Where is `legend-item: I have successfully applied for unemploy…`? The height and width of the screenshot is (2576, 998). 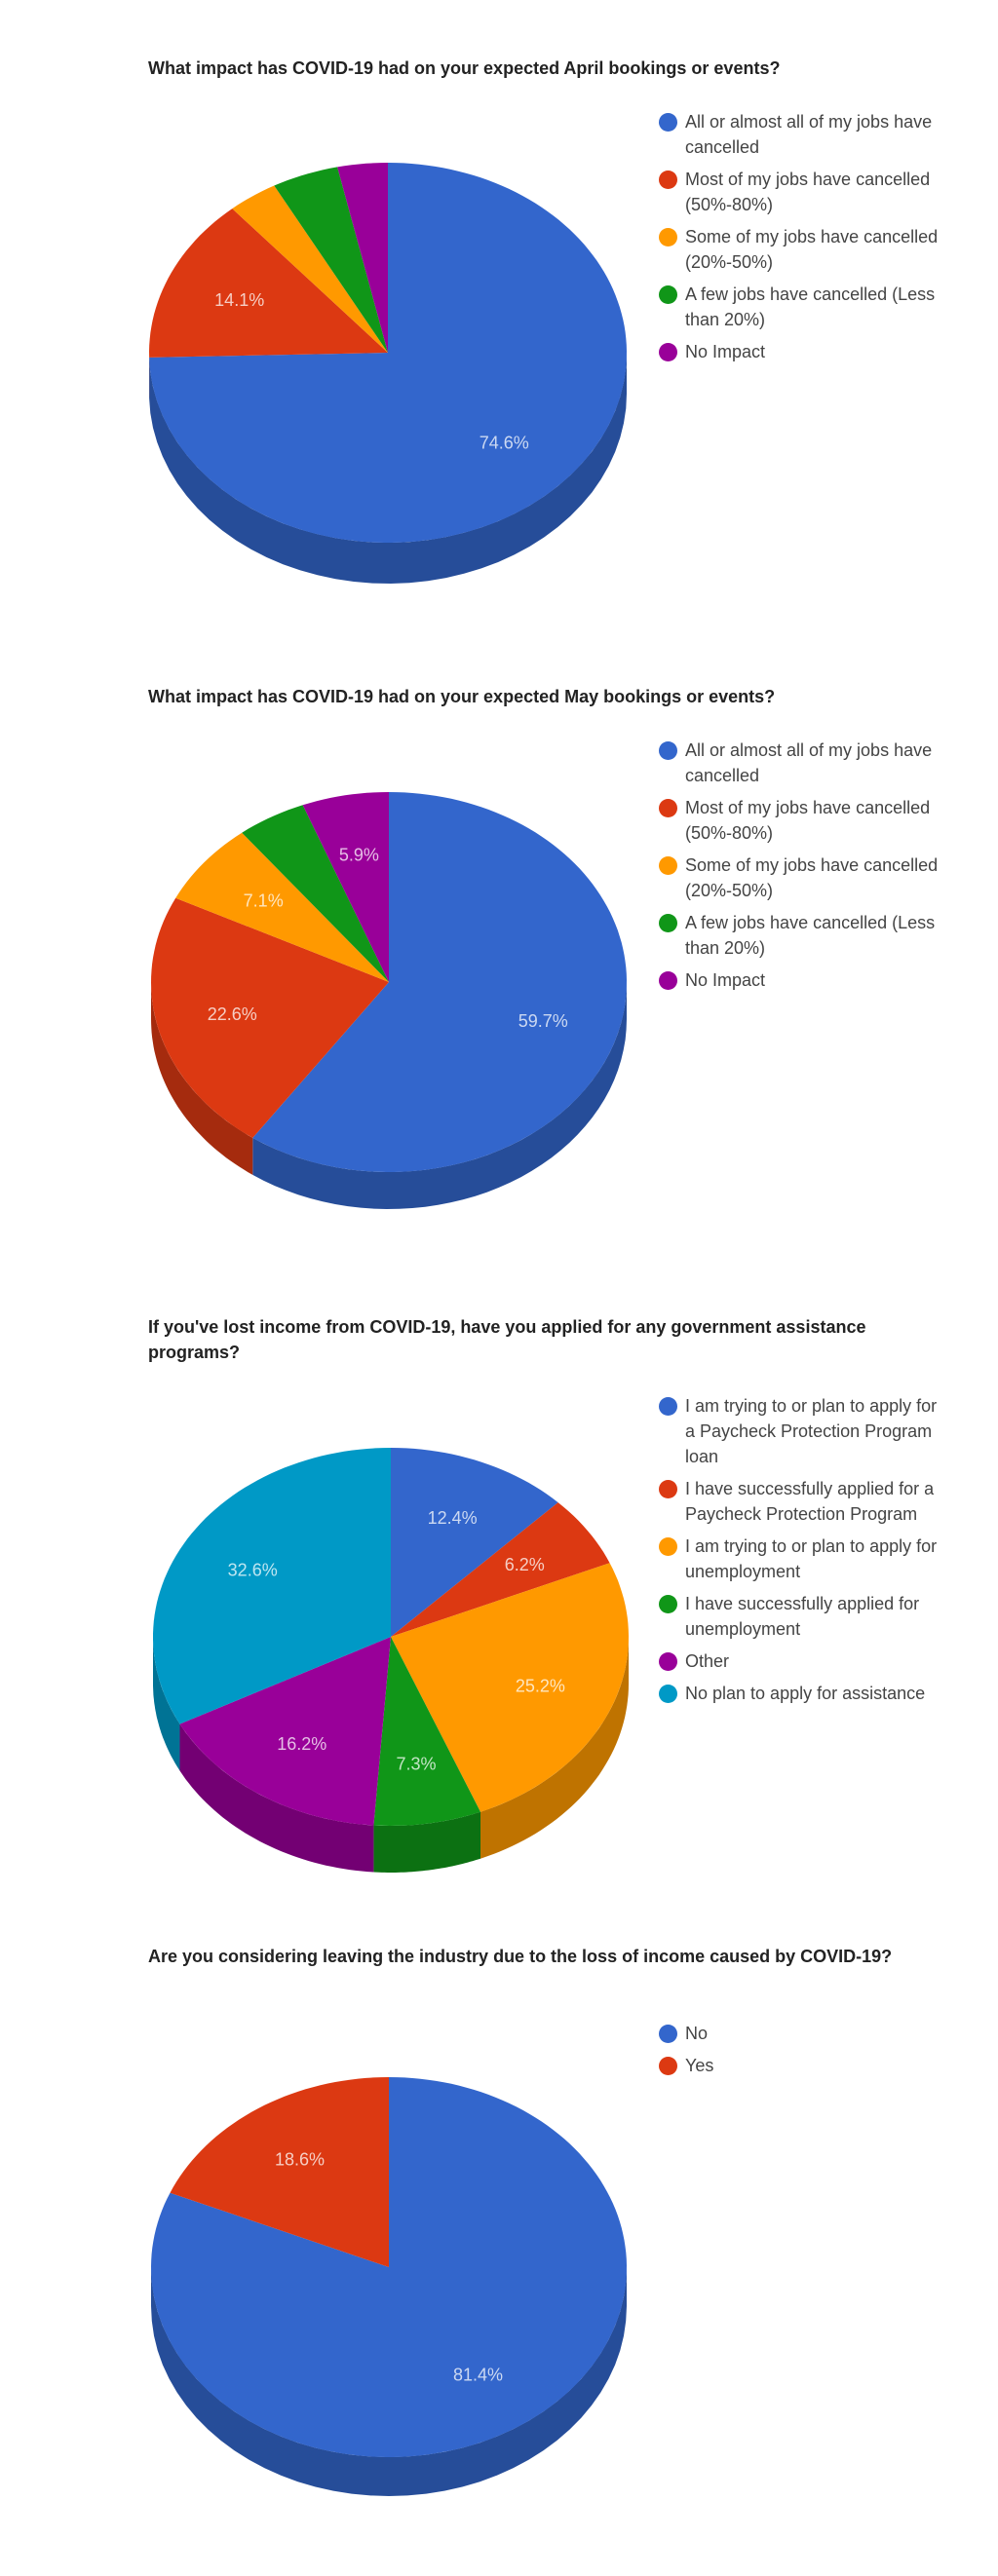
legend-item: I have successfully applied for unemploy… is located at coordinates (805, 1616).